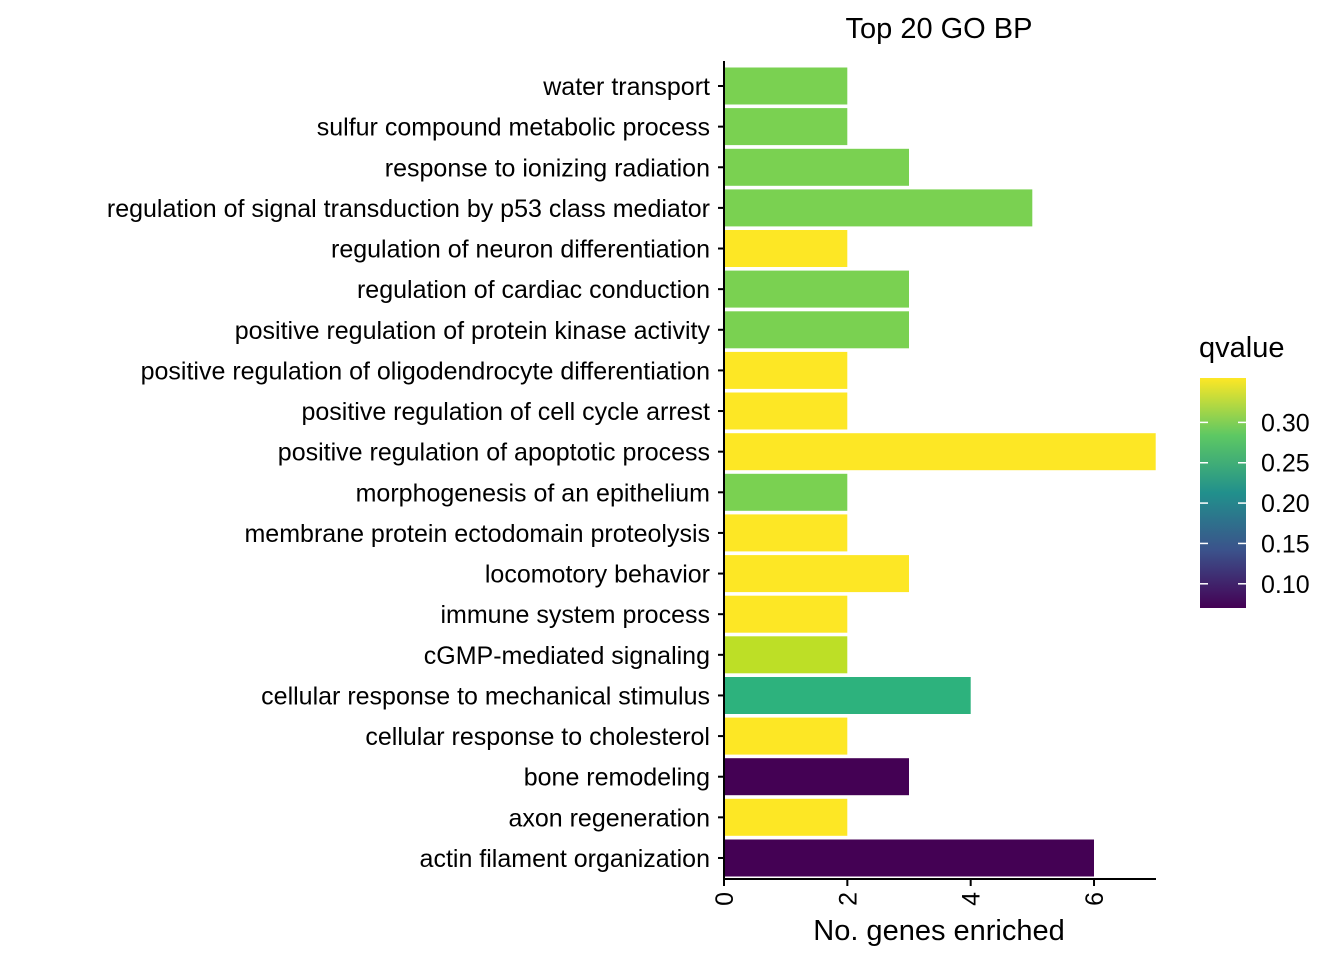 This screenshot has width=1344, height=965. What do you see at coordinates (972, 899) in the screenshot?
I see `x-tick-label: 4` at bounding box center [972, 899].